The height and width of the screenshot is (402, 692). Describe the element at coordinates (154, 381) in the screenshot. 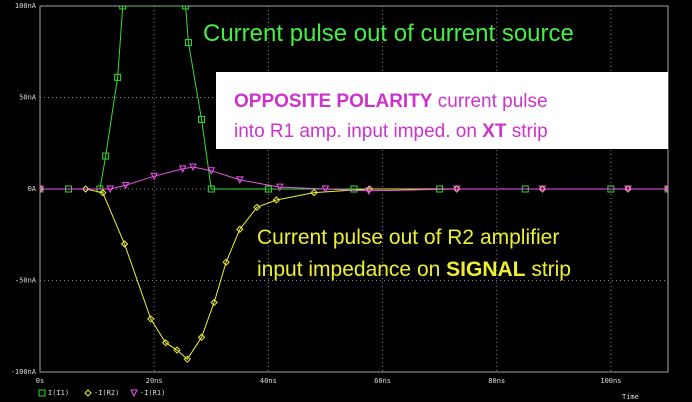

I see `x-tick-label: 20ns` at that location.